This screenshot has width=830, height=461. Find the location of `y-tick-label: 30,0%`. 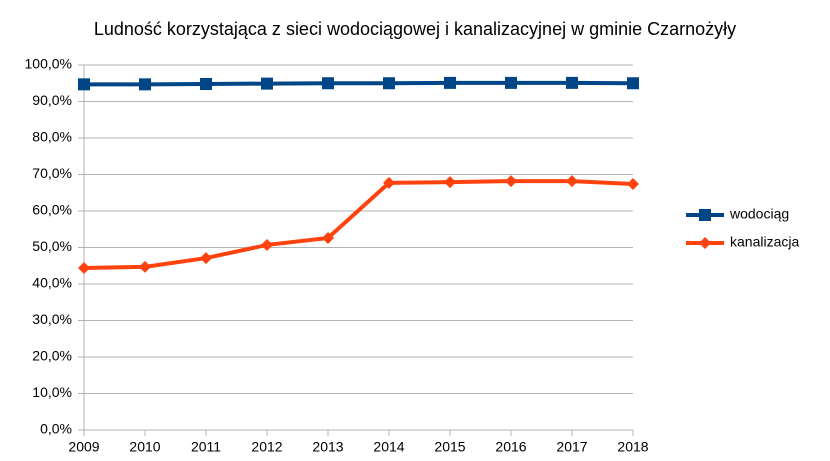

y-tick-label: 30,0% is located at coordinates (52, 319).